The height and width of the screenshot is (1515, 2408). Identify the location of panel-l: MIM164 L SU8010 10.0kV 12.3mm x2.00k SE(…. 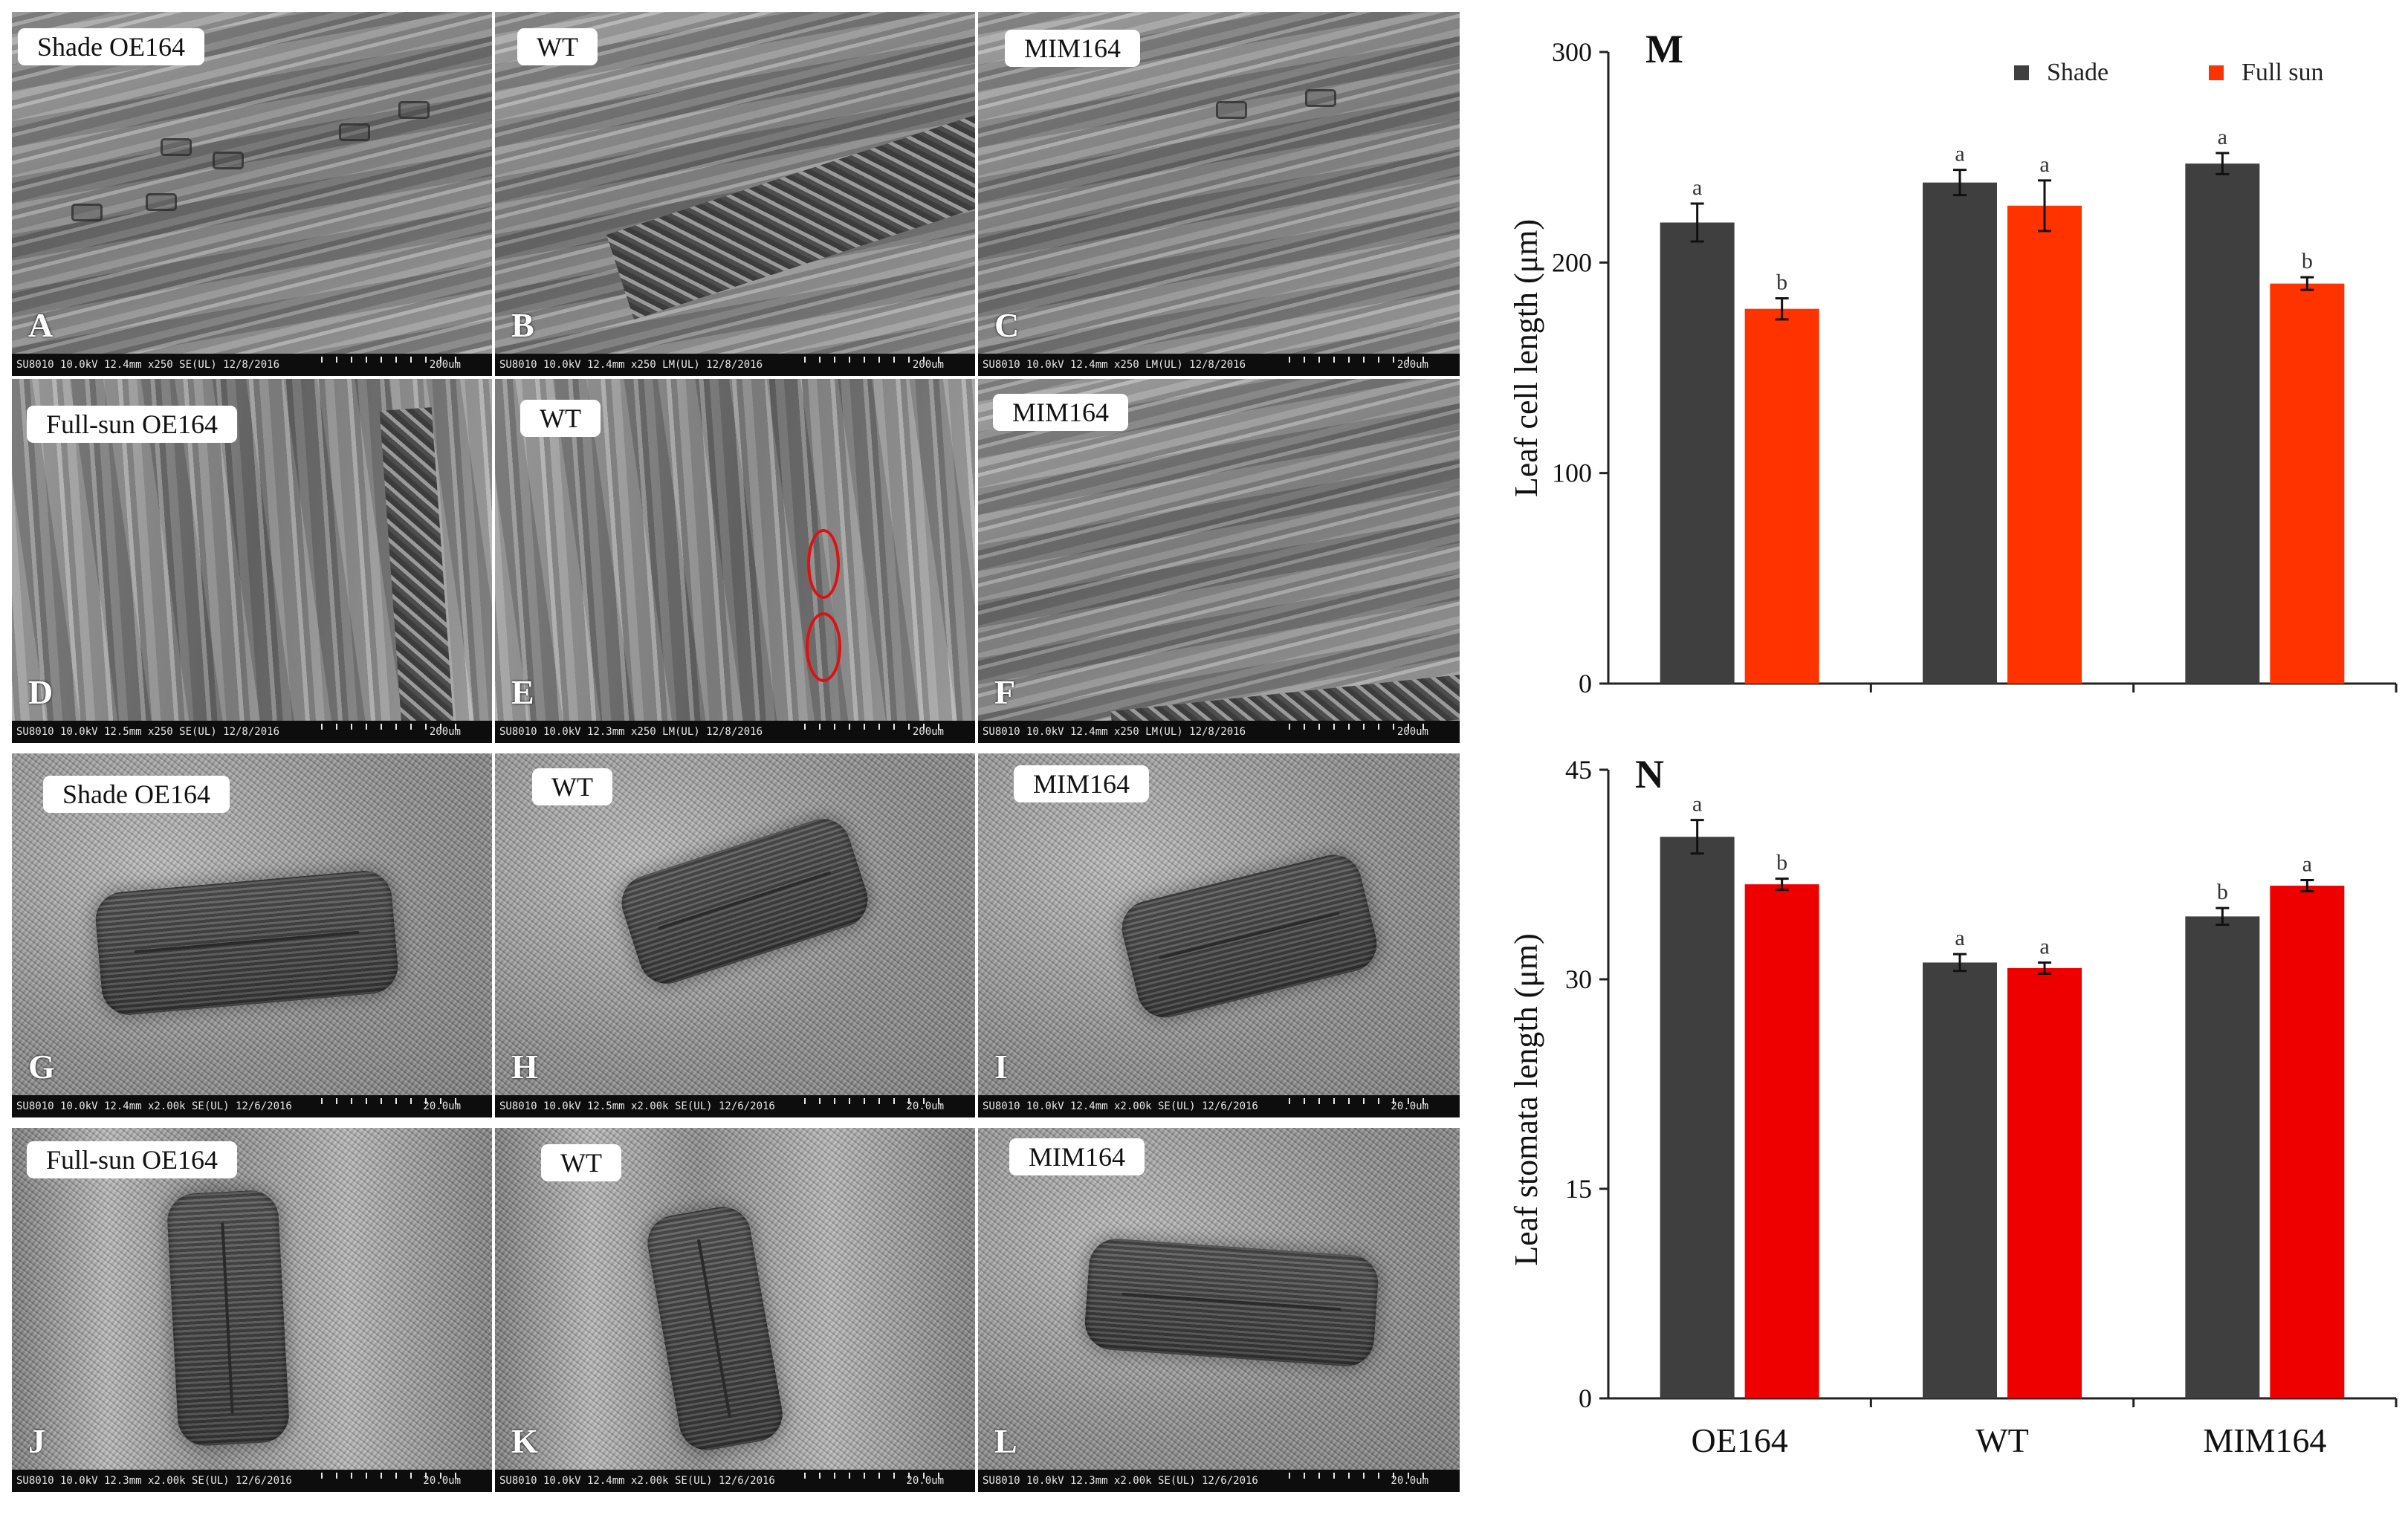
(1219, 1310).